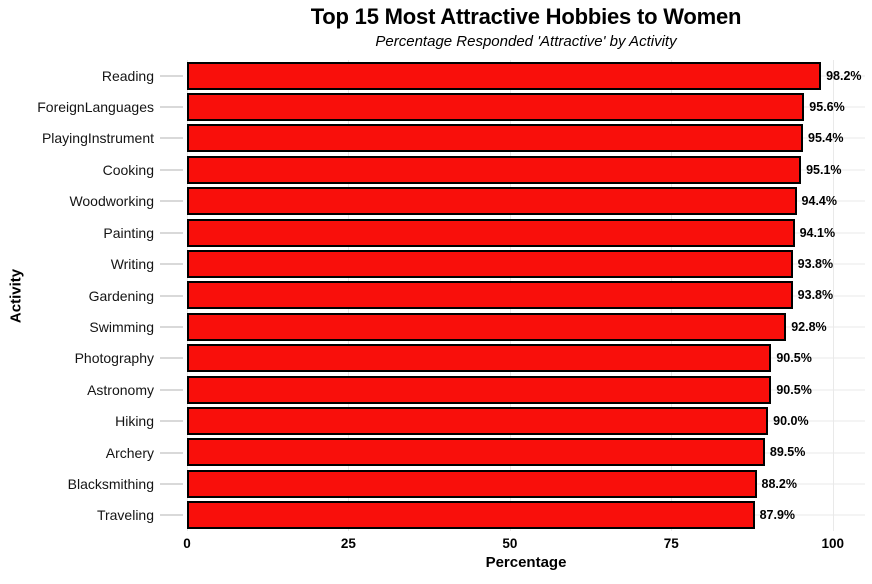 The height and width of the screenshot is (584, 872). Describe the element at coordinates (777, 515) in the screenshot. I see `value-label: 87.9%` at that location.